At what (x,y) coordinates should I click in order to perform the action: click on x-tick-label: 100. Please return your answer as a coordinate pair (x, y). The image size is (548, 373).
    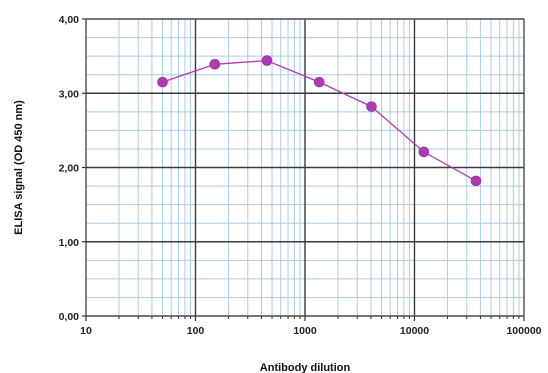
    Looking at the image, I should click on (196, 331).